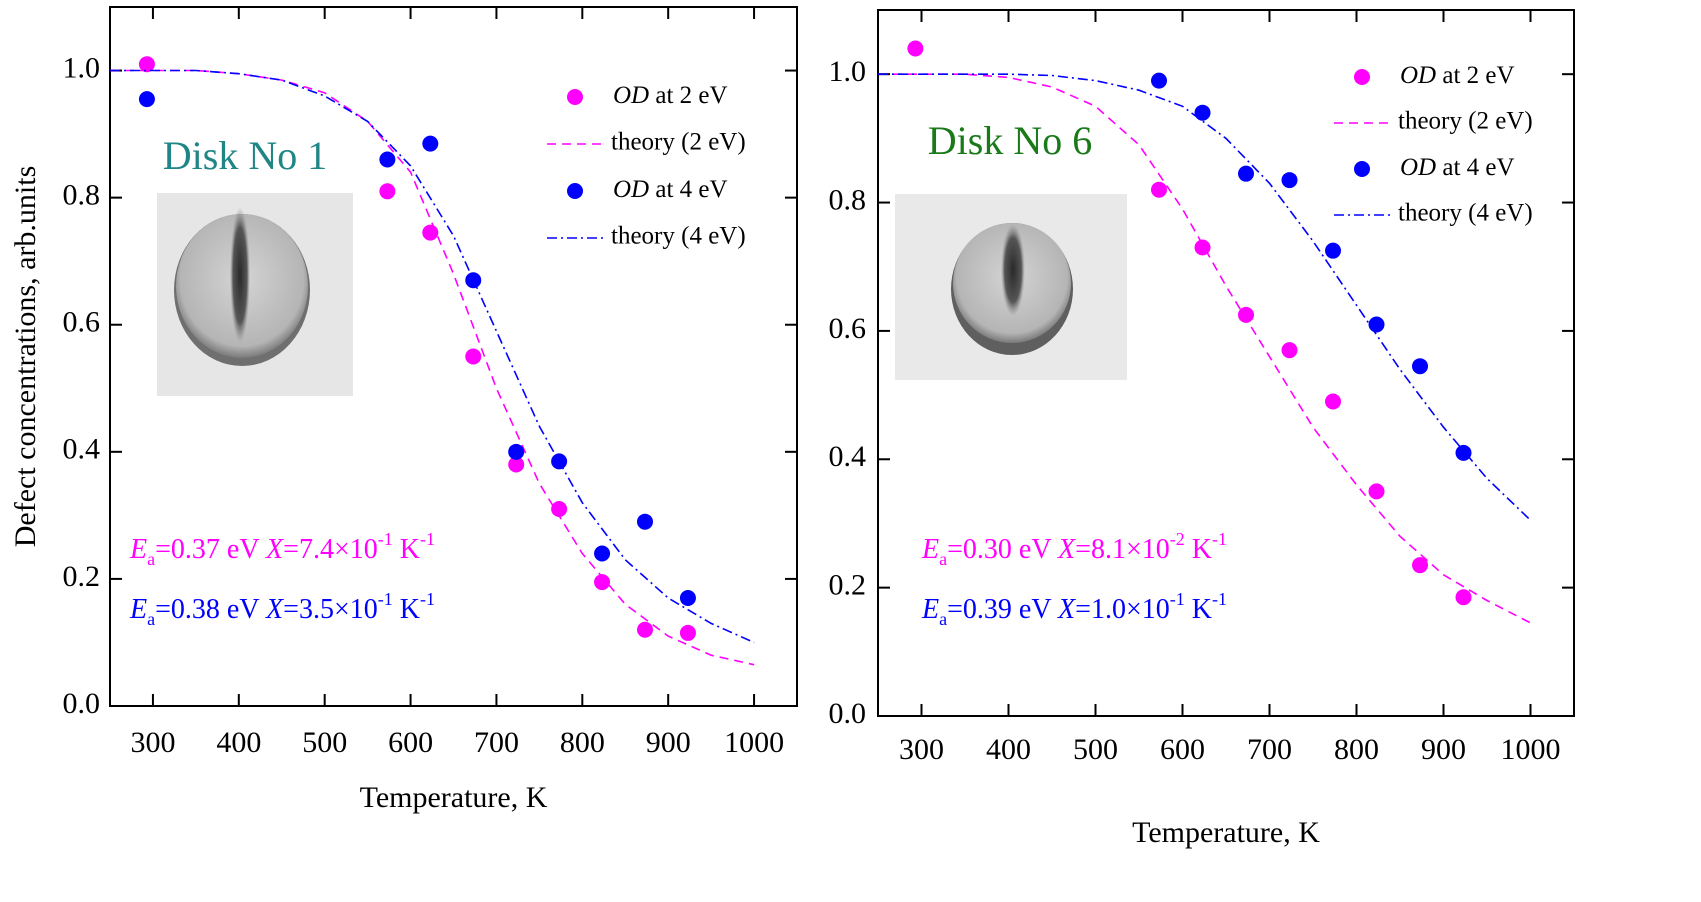  What do you see at coordinates (1010, 140) in the screenshot?
I see `disk-label: Disk No 6` at bounding box center [1010, 140].